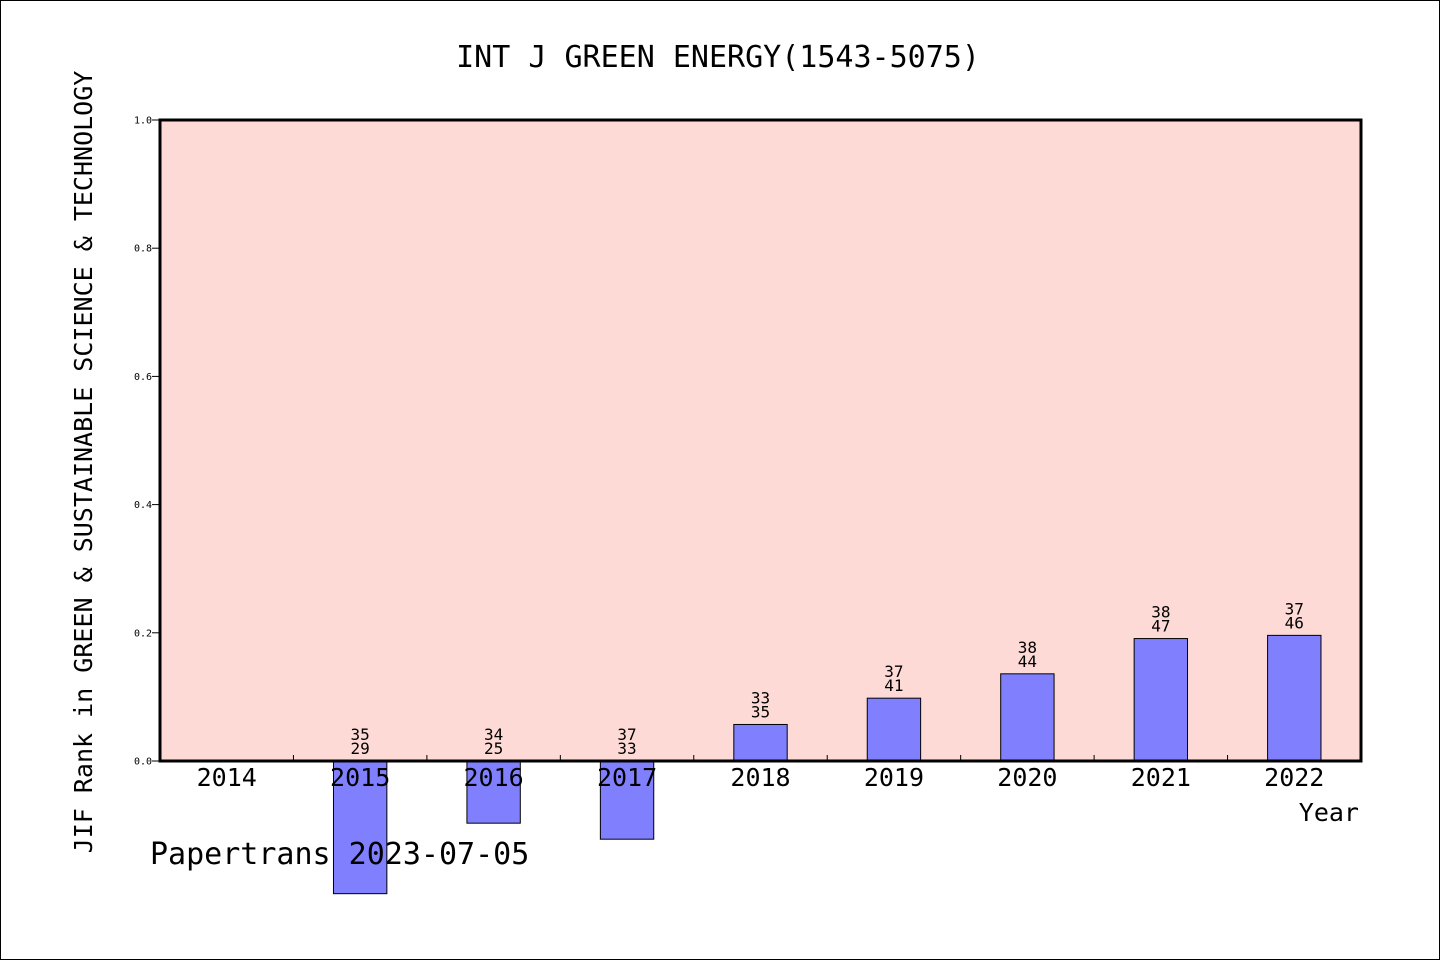 Image resolution: width=1440 pixels, height=965 pixels. Describe the element at coordinates (893, 685) in the screenshot. I see `bar-total-label: 41` at that location.